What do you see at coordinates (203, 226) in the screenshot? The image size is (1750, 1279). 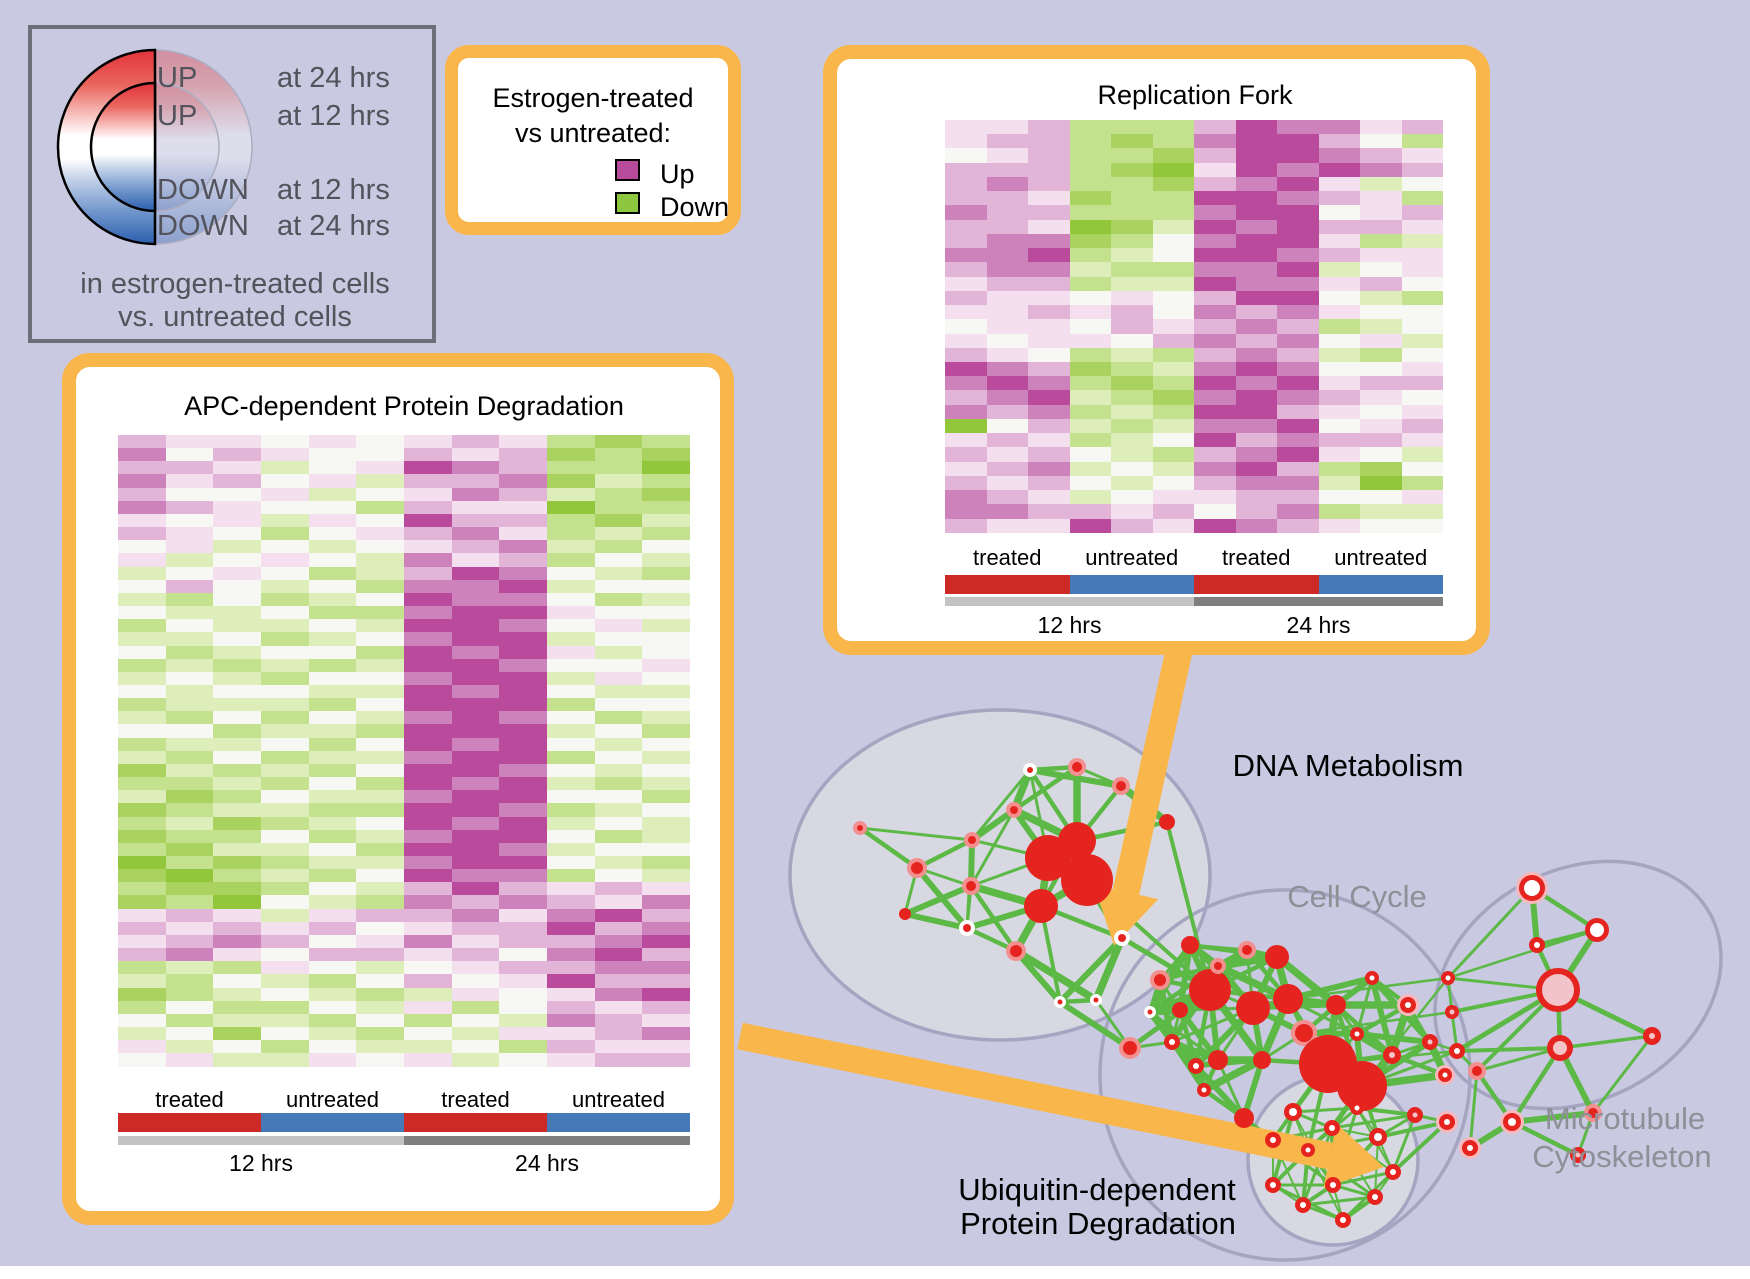 I see `ring-label-down-outer: DOWN` at bounding box center [203, 226].